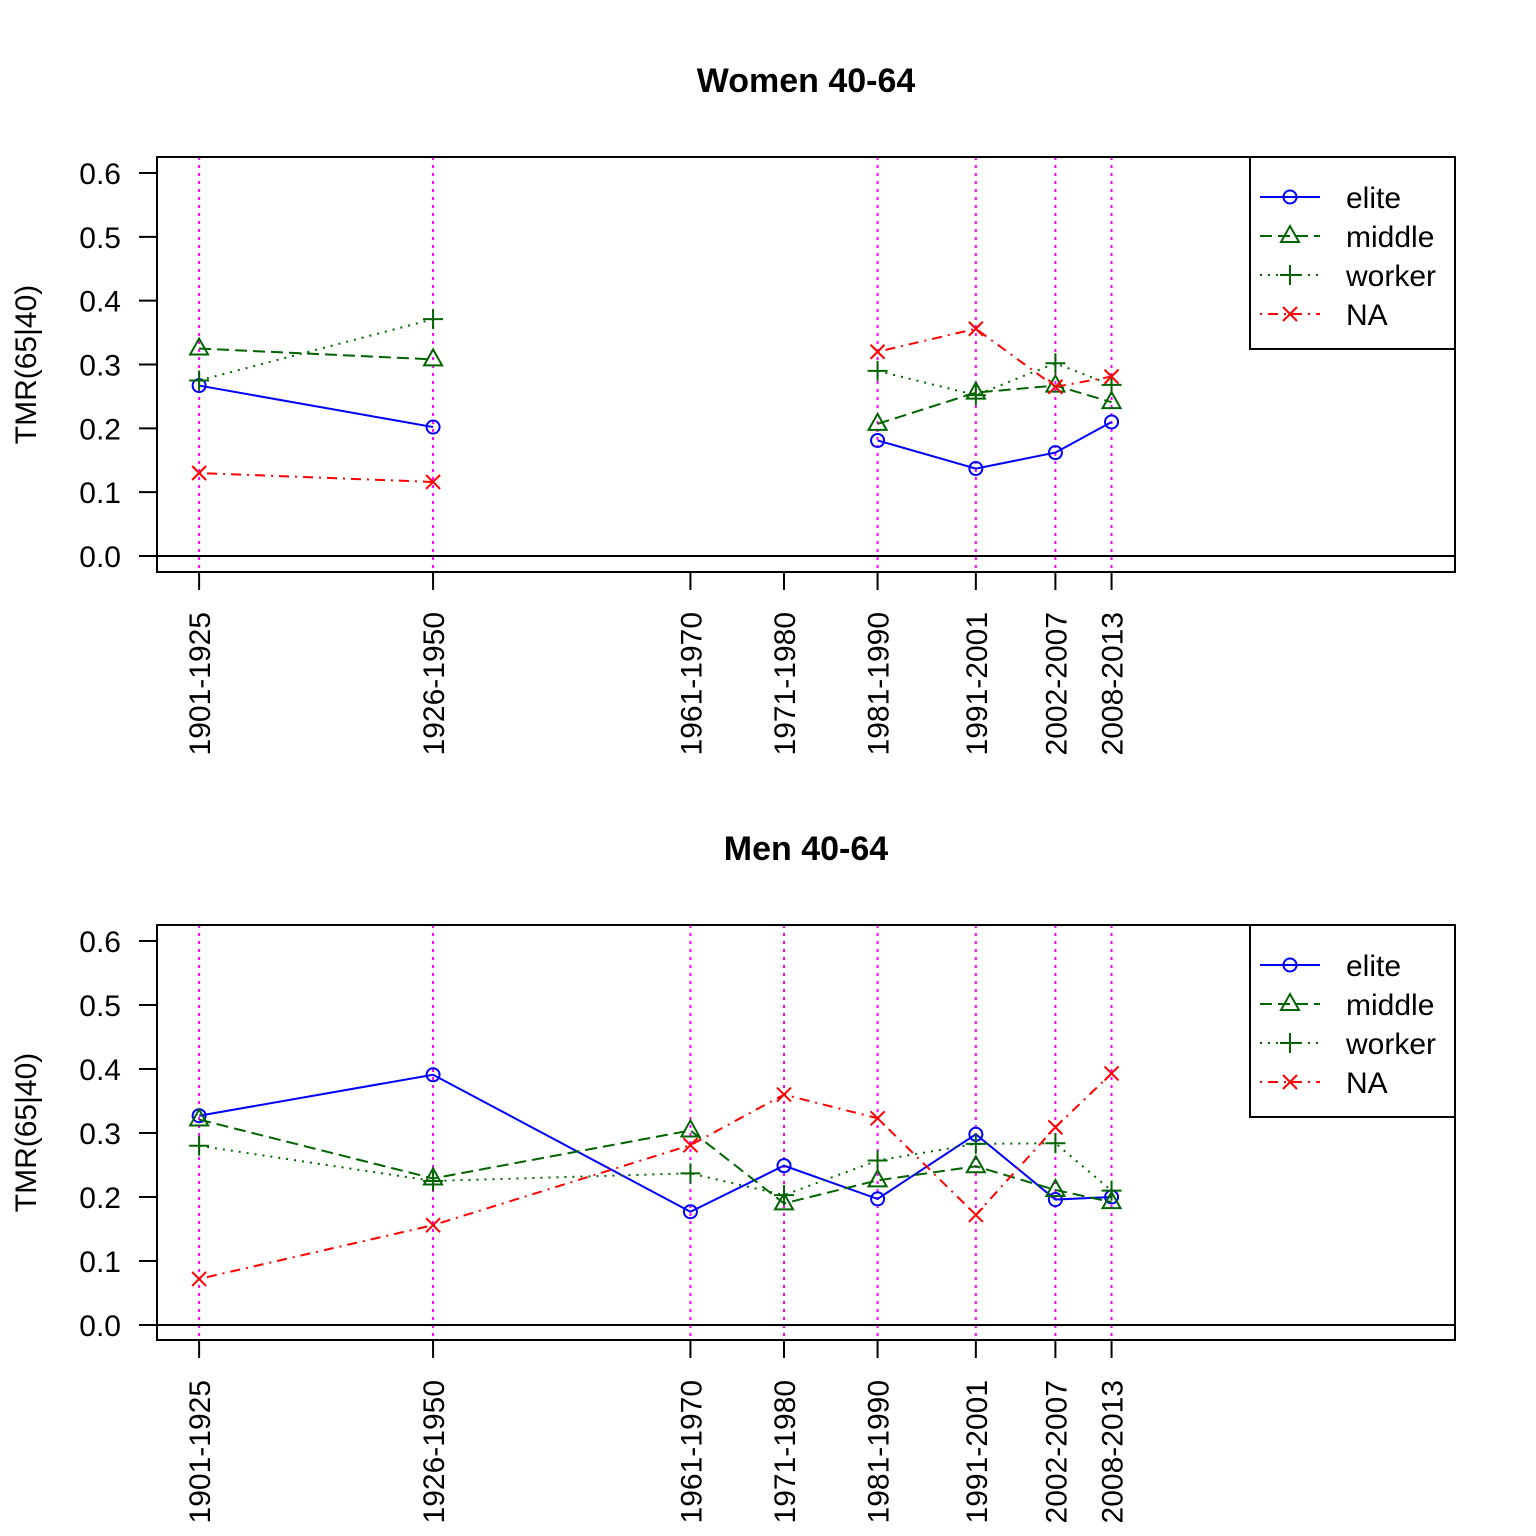 The width and height of the screenshot is (1536, 1536). I want to click on x-tick-label: 2002-2007, so click(1056, 683).